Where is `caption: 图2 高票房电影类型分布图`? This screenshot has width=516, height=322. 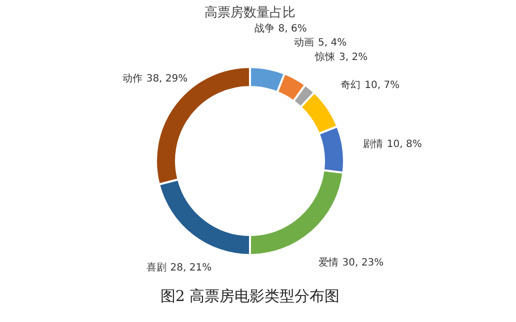 caption: 图2 高票房电影类型分布图 is located at coordinates (250, 296).